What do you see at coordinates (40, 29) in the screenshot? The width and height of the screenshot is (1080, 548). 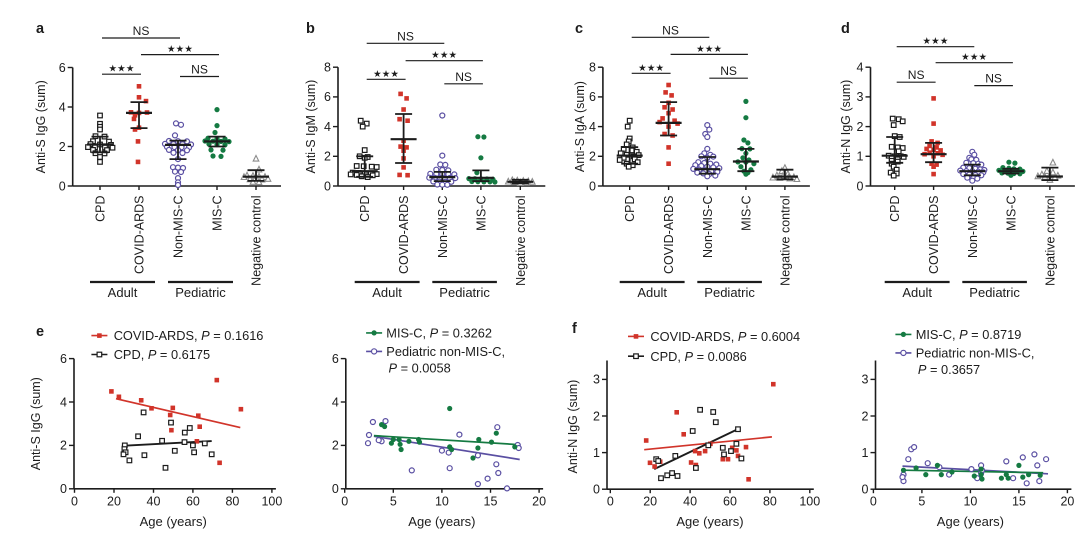 I see `svg-text: a` at bounding box center [40, 29].